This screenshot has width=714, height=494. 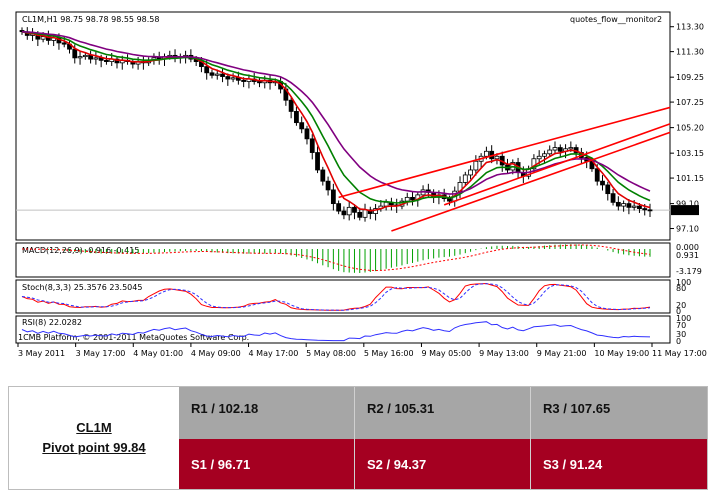 I want to click on indicator-name: quotes_flow__monitor2, so click(x=616, y=19).